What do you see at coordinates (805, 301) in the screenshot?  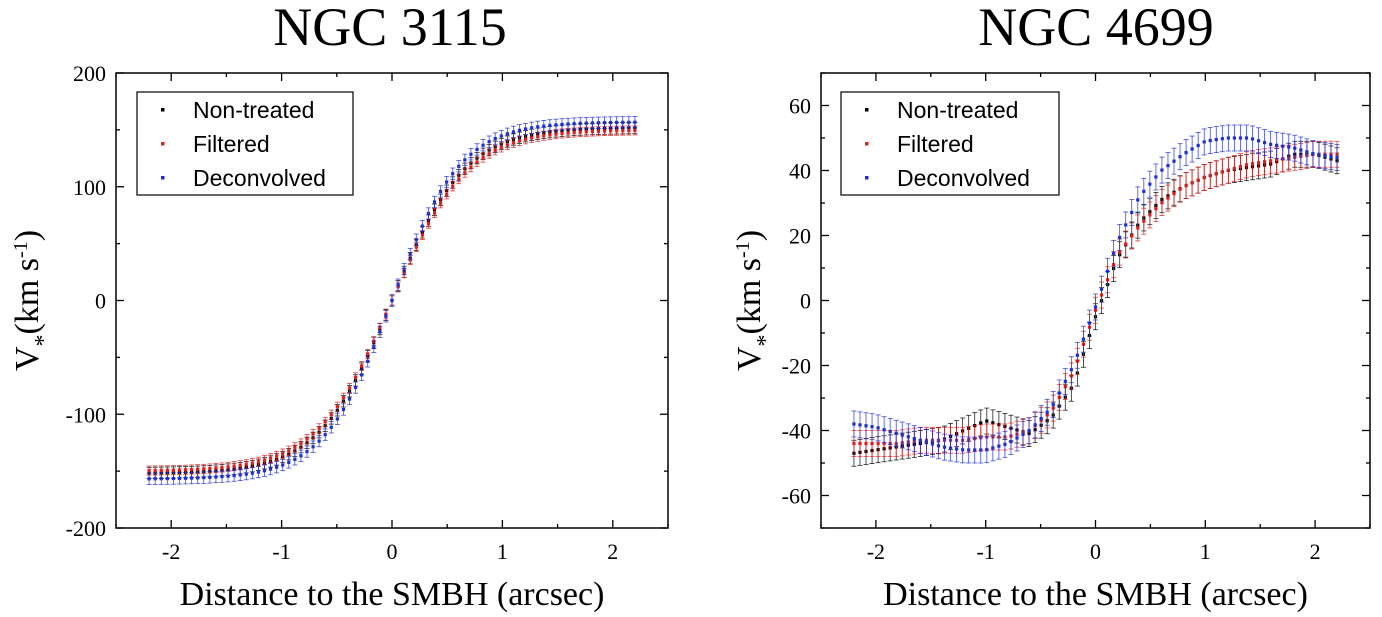 I see `y-tick-label: 0` at bounding box center [805, 301].